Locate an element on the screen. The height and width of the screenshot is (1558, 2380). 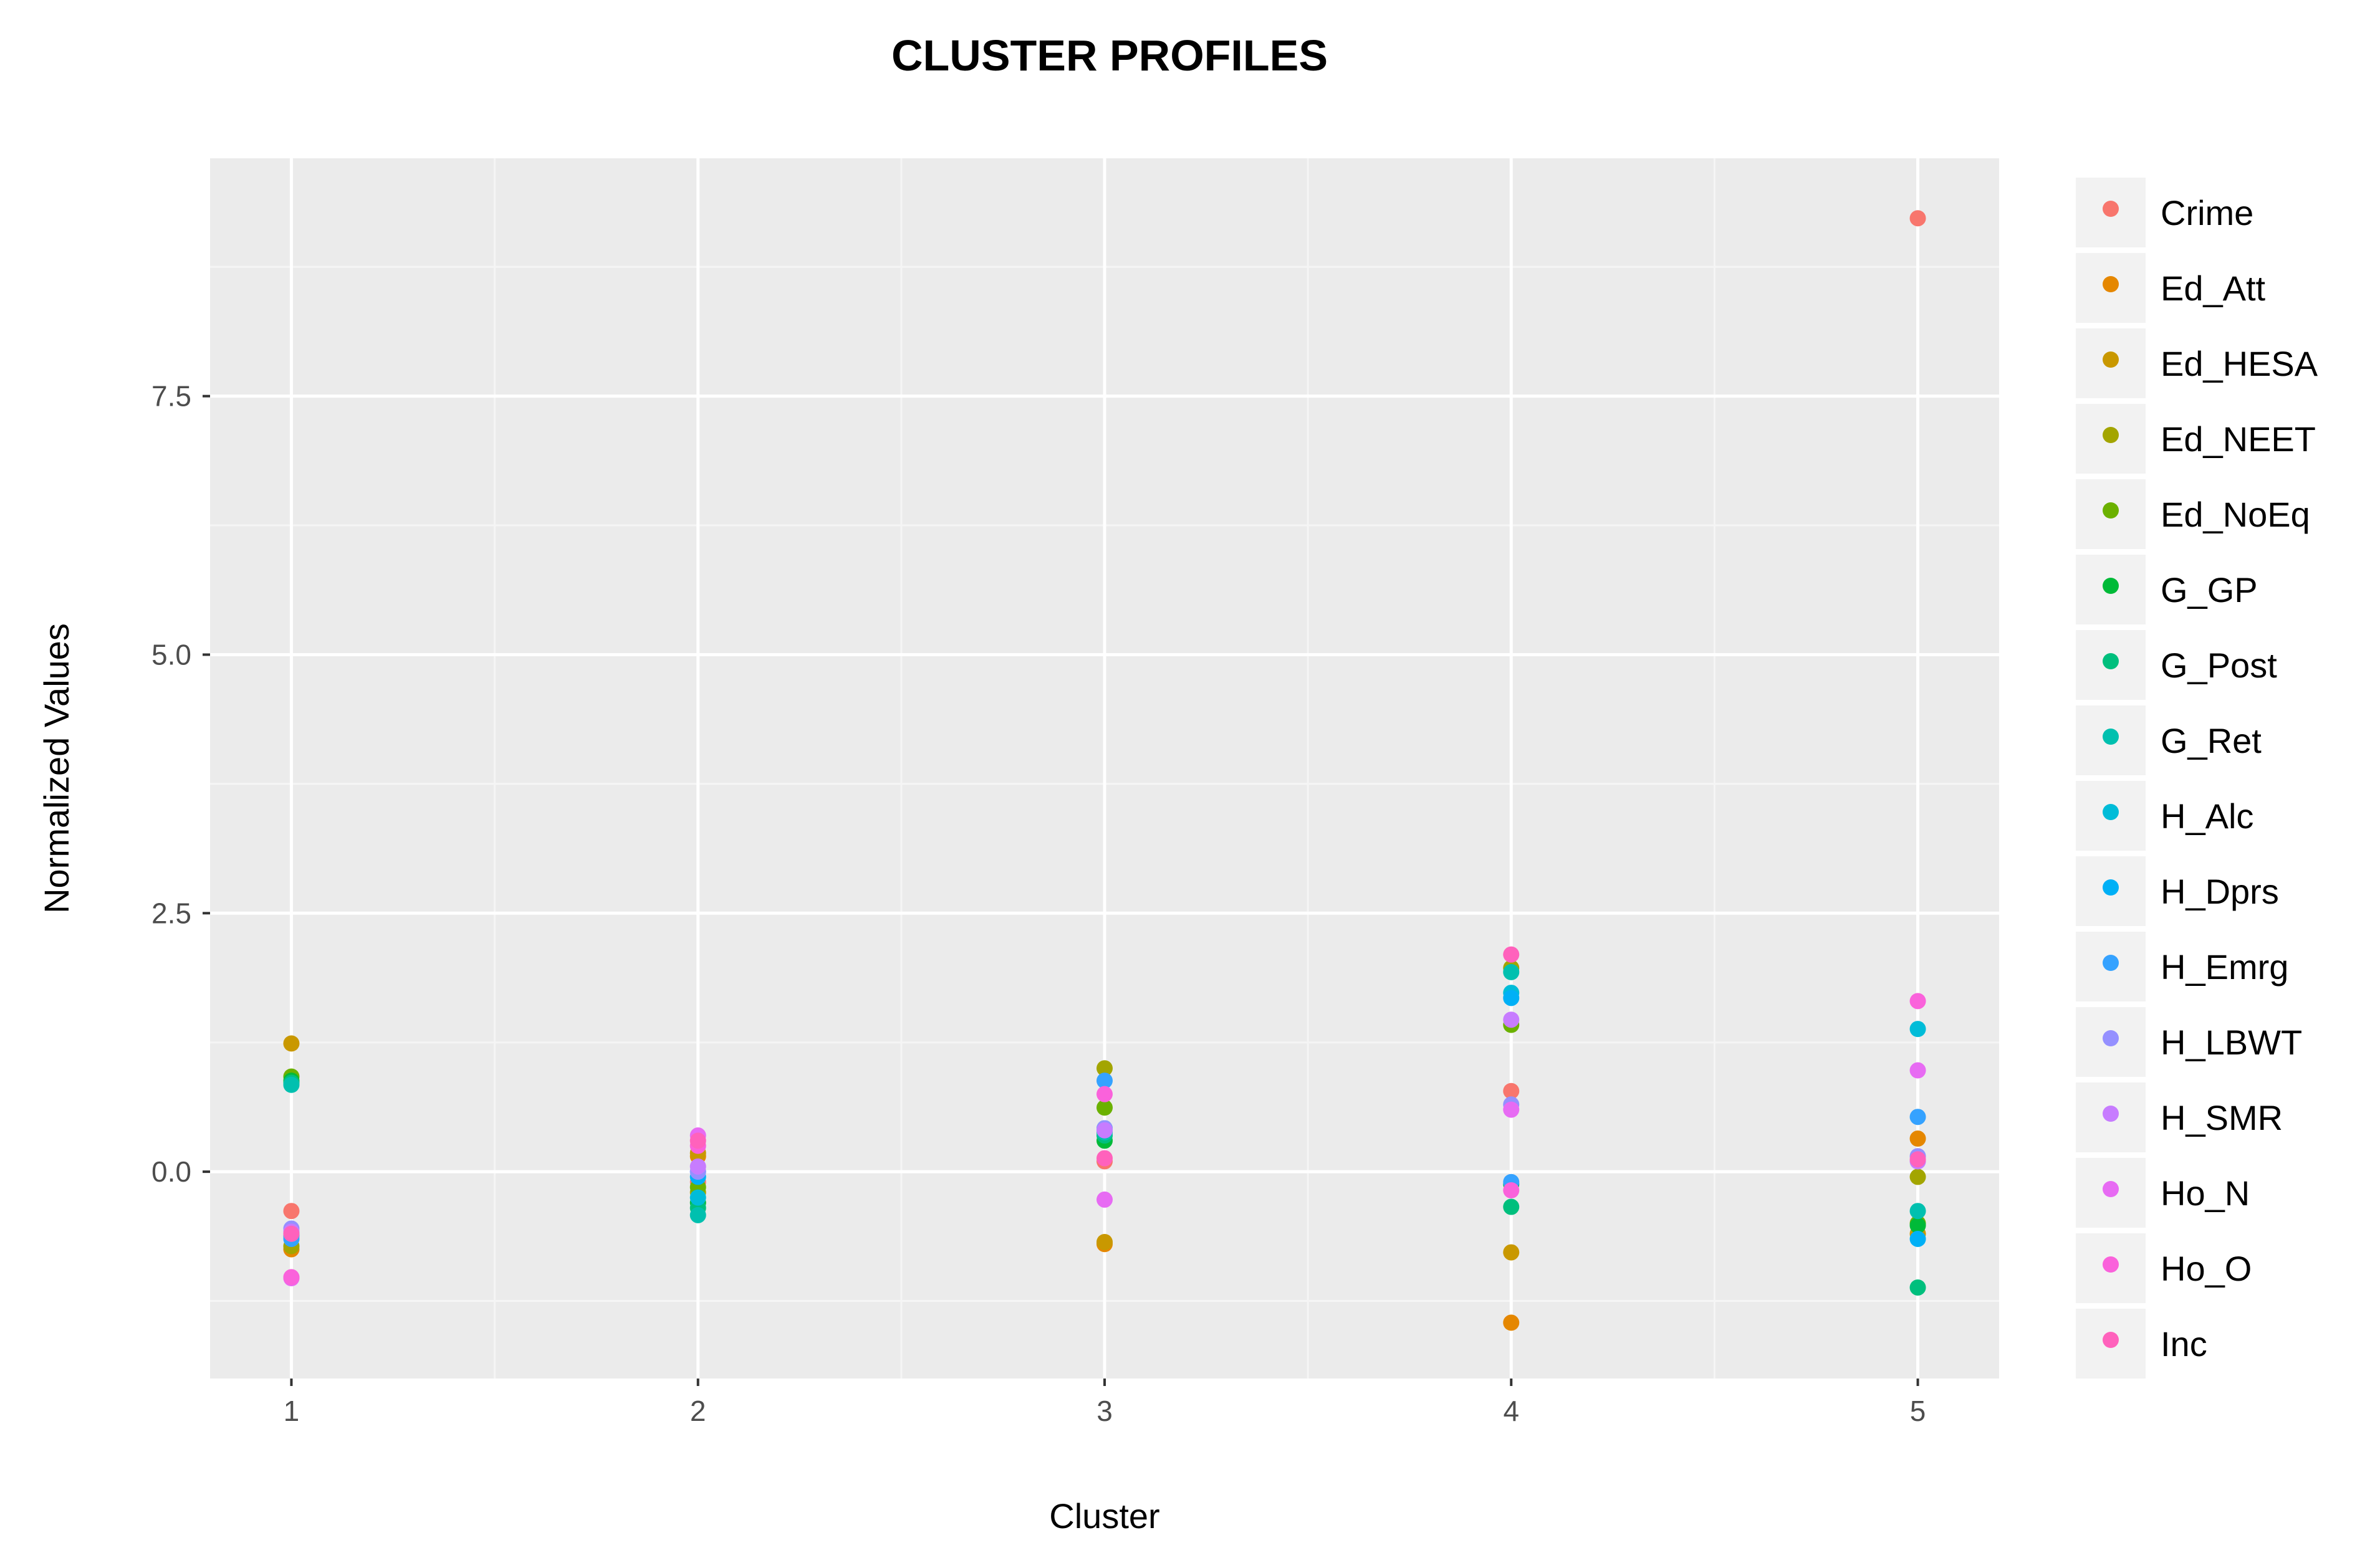
x-tick-label: 4 is located at coordinates (1511, 1411).